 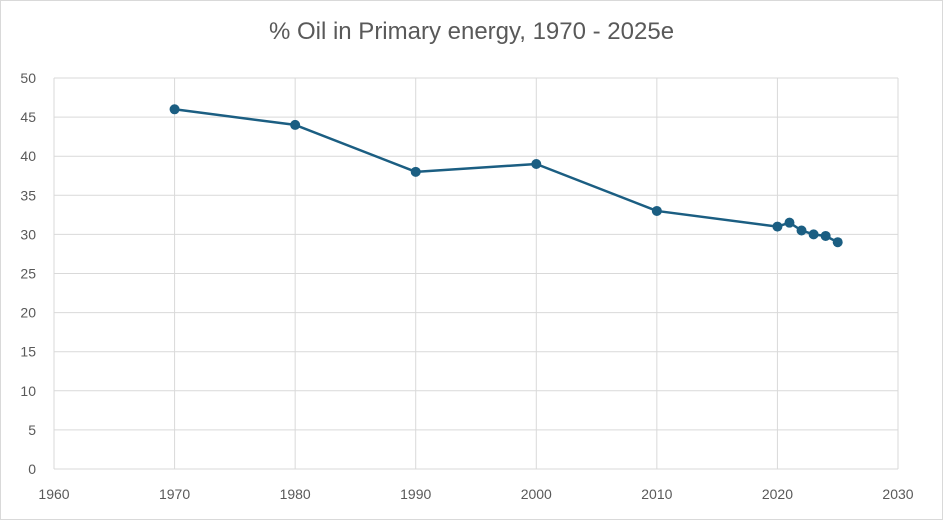 I want to click on y-tick-label: 50, so click(x=28, y=78).